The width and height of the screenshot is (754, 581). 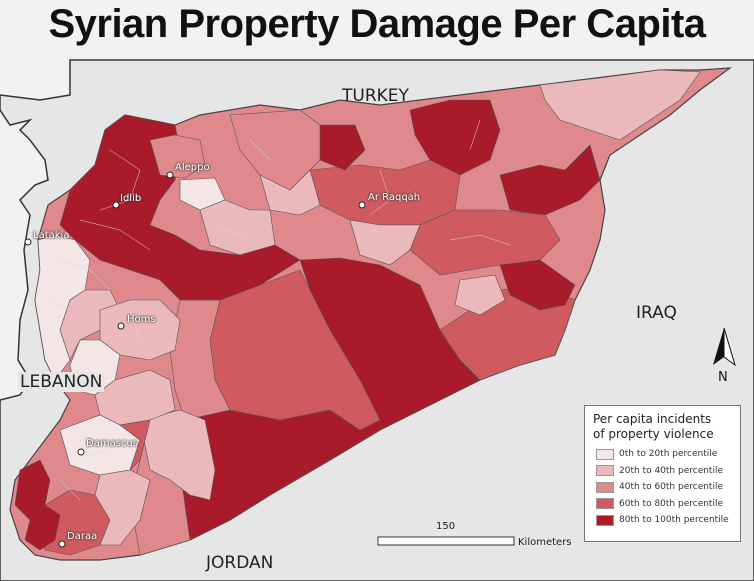 I want to click on legend-label: 20th to 40th percentile, so click(x=671, y=470).